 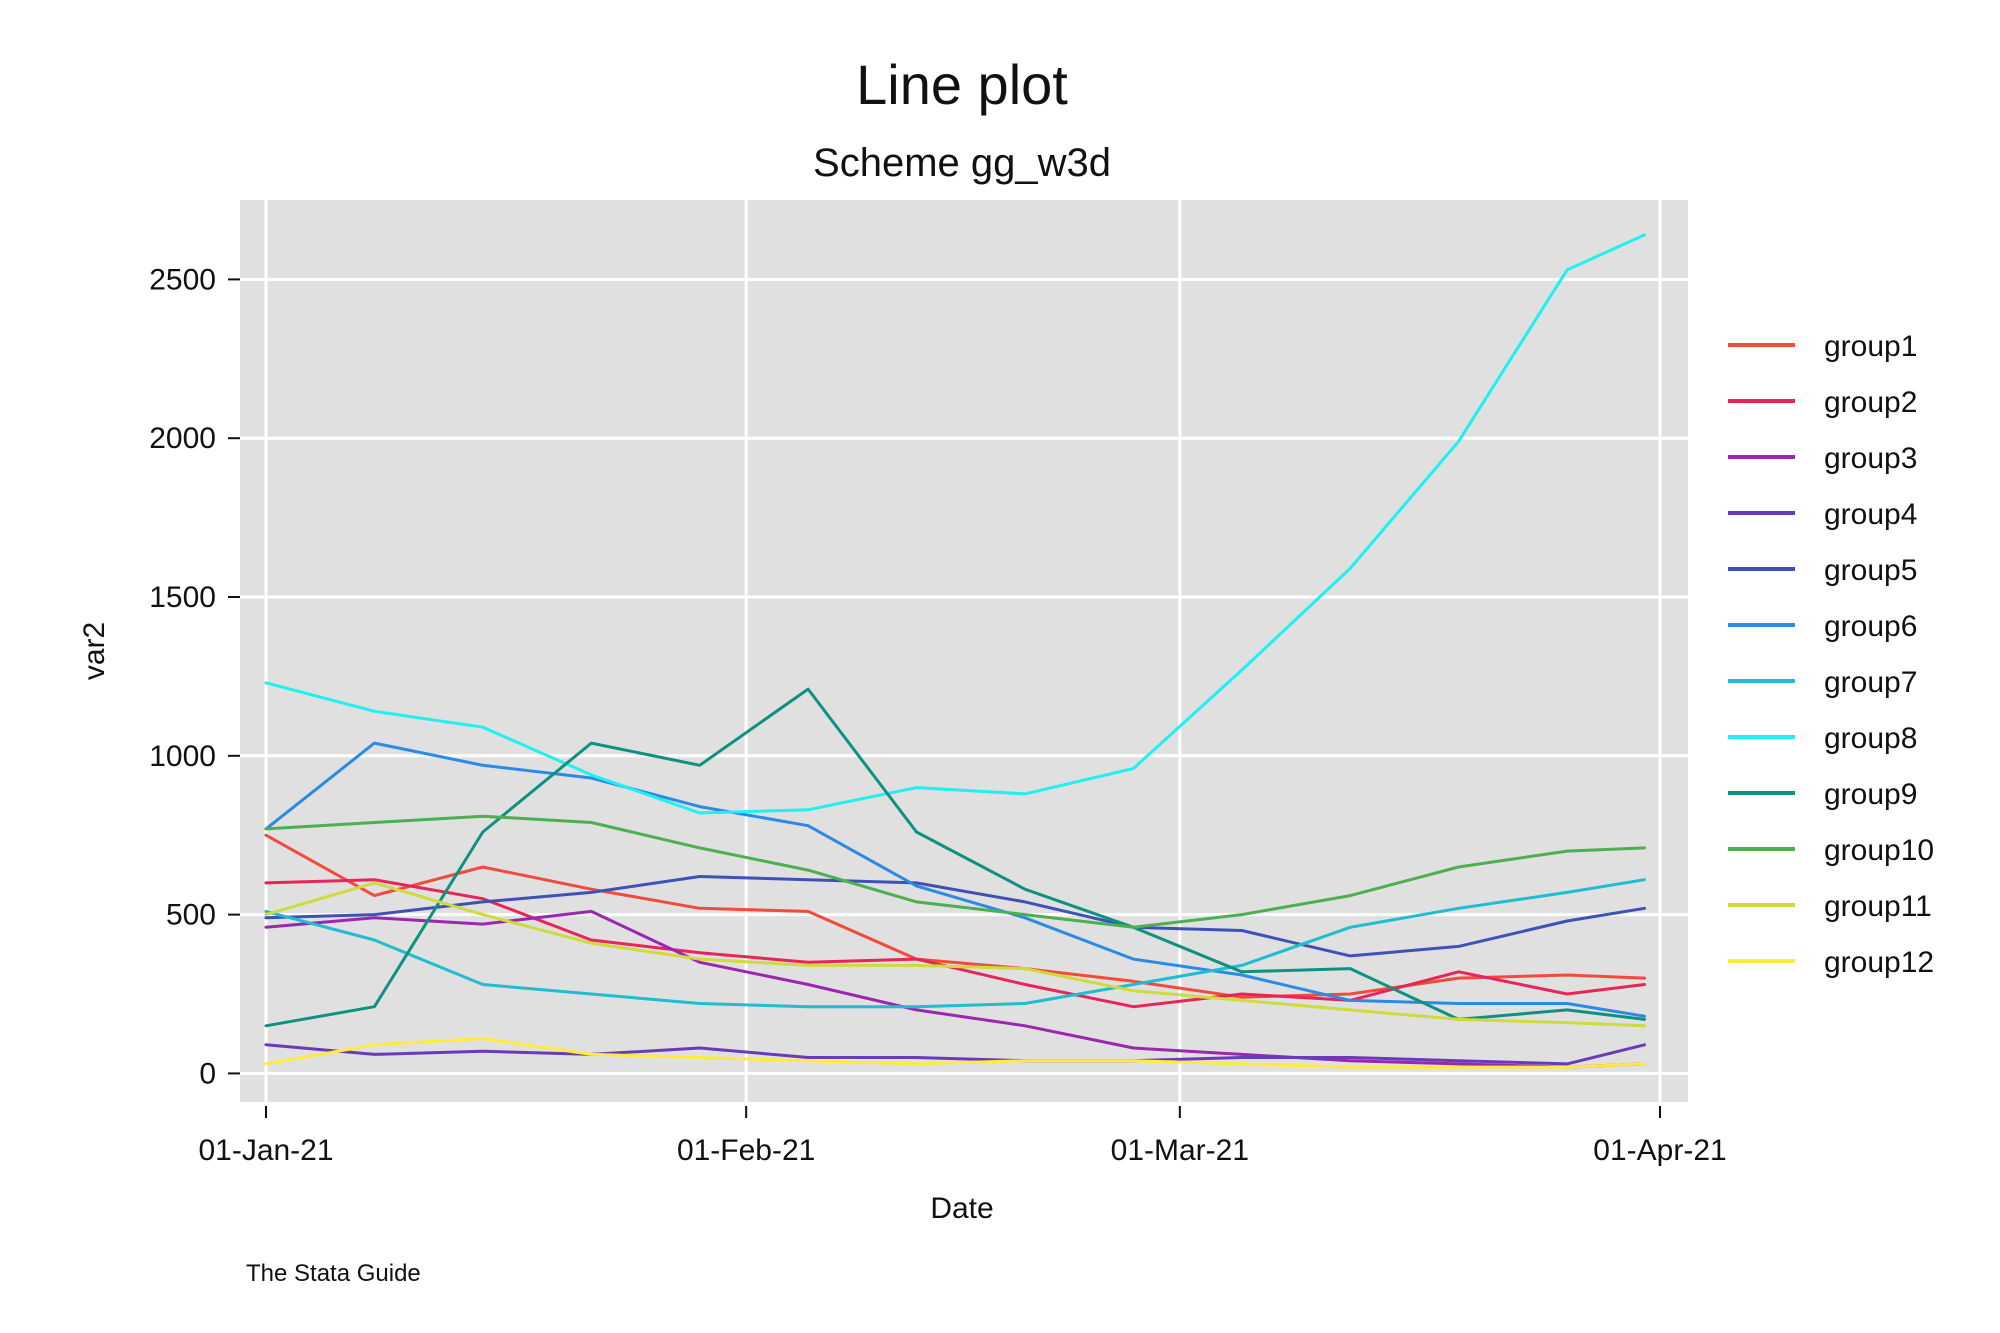 I want to click on series-line-group11, so click(x=955, y=954).